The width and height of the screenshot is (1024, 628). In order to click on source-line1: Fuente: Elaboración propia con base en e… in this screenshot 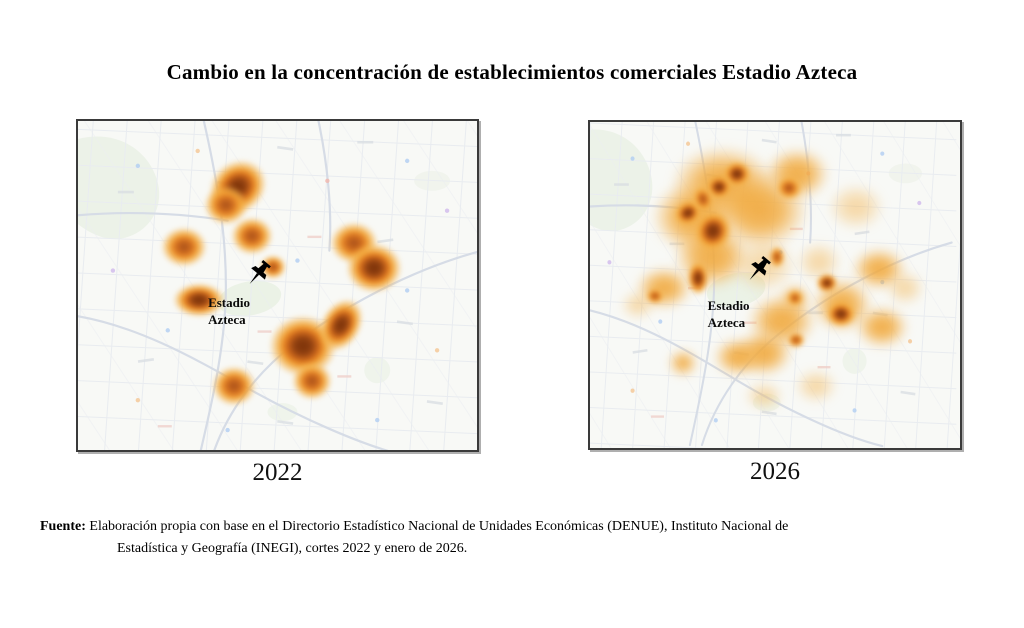, I will do `click(414, 526)`.